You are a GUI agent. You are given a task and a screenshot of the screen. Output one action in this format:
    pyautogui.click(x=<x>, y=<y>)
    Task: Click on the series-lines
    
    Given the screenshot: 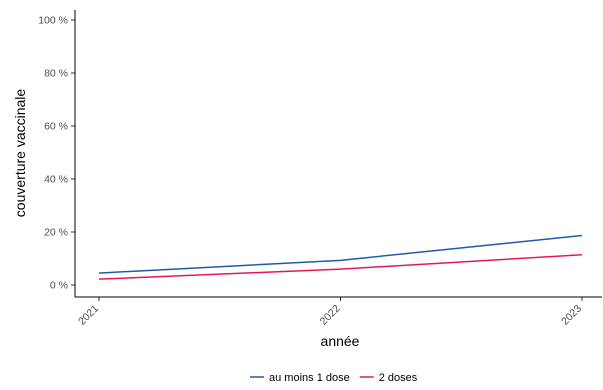 What is the action you would take?
    pyautogui.click(x=340, y=257)
    